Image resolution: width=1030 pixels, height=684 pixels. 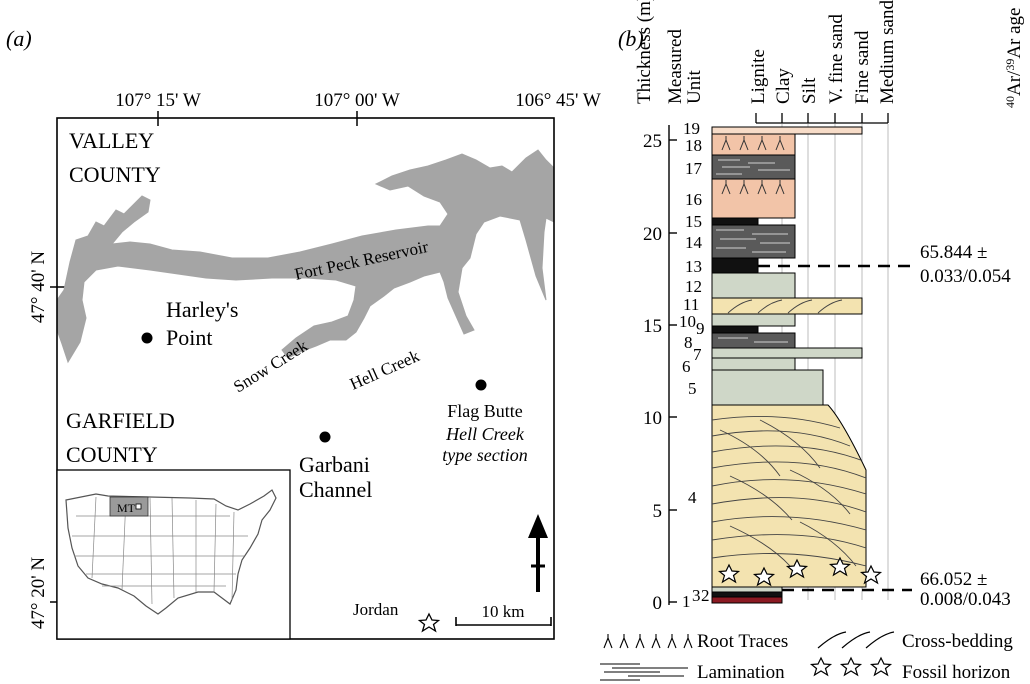 What do you see at coordinates (747, 600) in the screenshot?
I see `unit-1-layer` at bounding box center [747, 600].